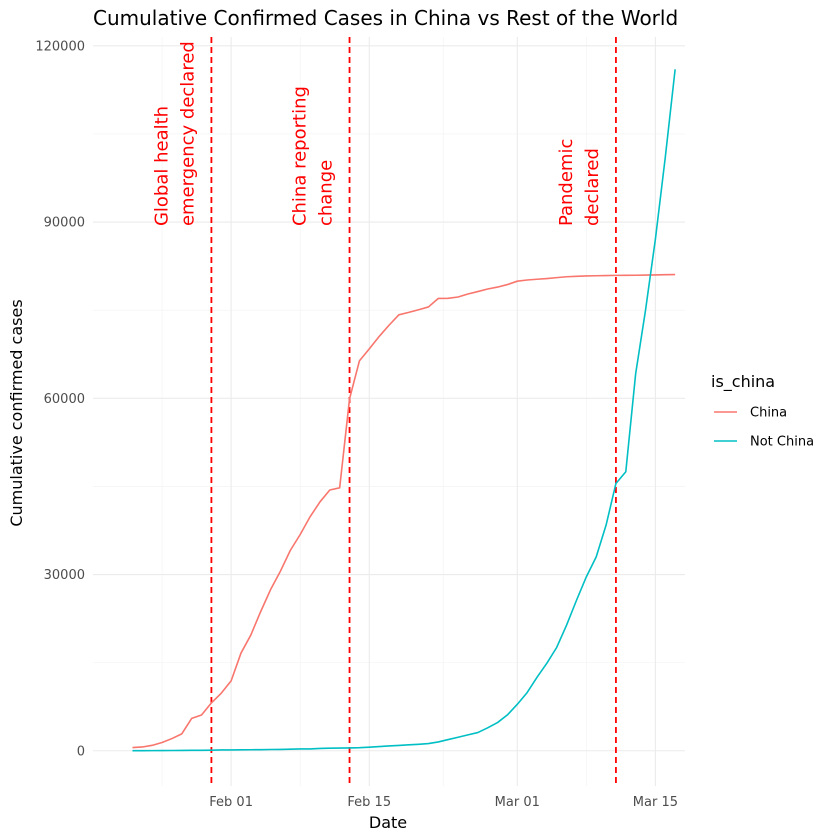 The width and height of the screenshot is (840, 840). I want to click on y-axis-title: Cumulative confirmed cases, so click(16, 412).